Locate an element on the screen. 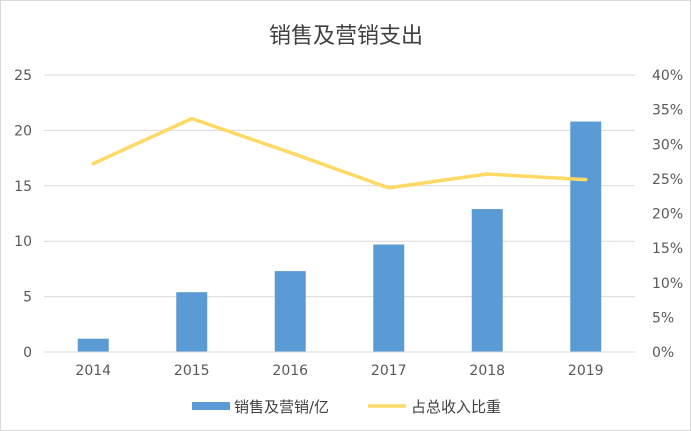 The height and width of the screenshot is (431, 691). bar-2015 is located at coordinates (192, 322).